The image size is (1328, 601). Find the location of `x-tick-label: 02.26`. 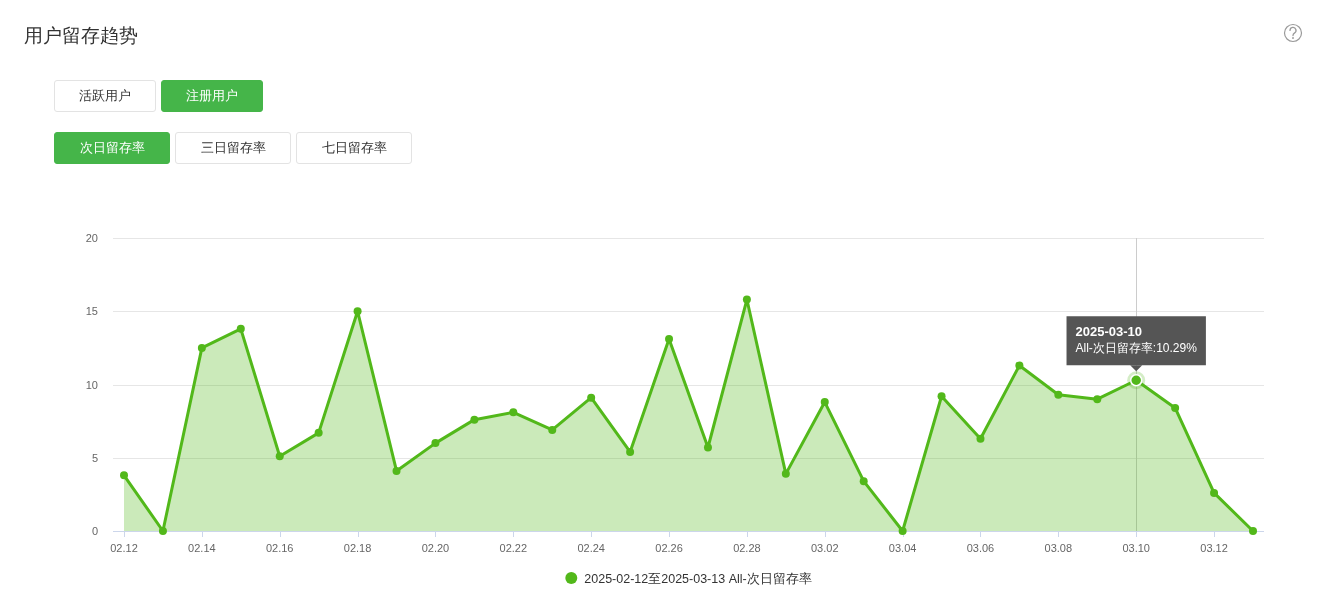

x-tick-label: 02.26 is located at coordinates (669, 548).